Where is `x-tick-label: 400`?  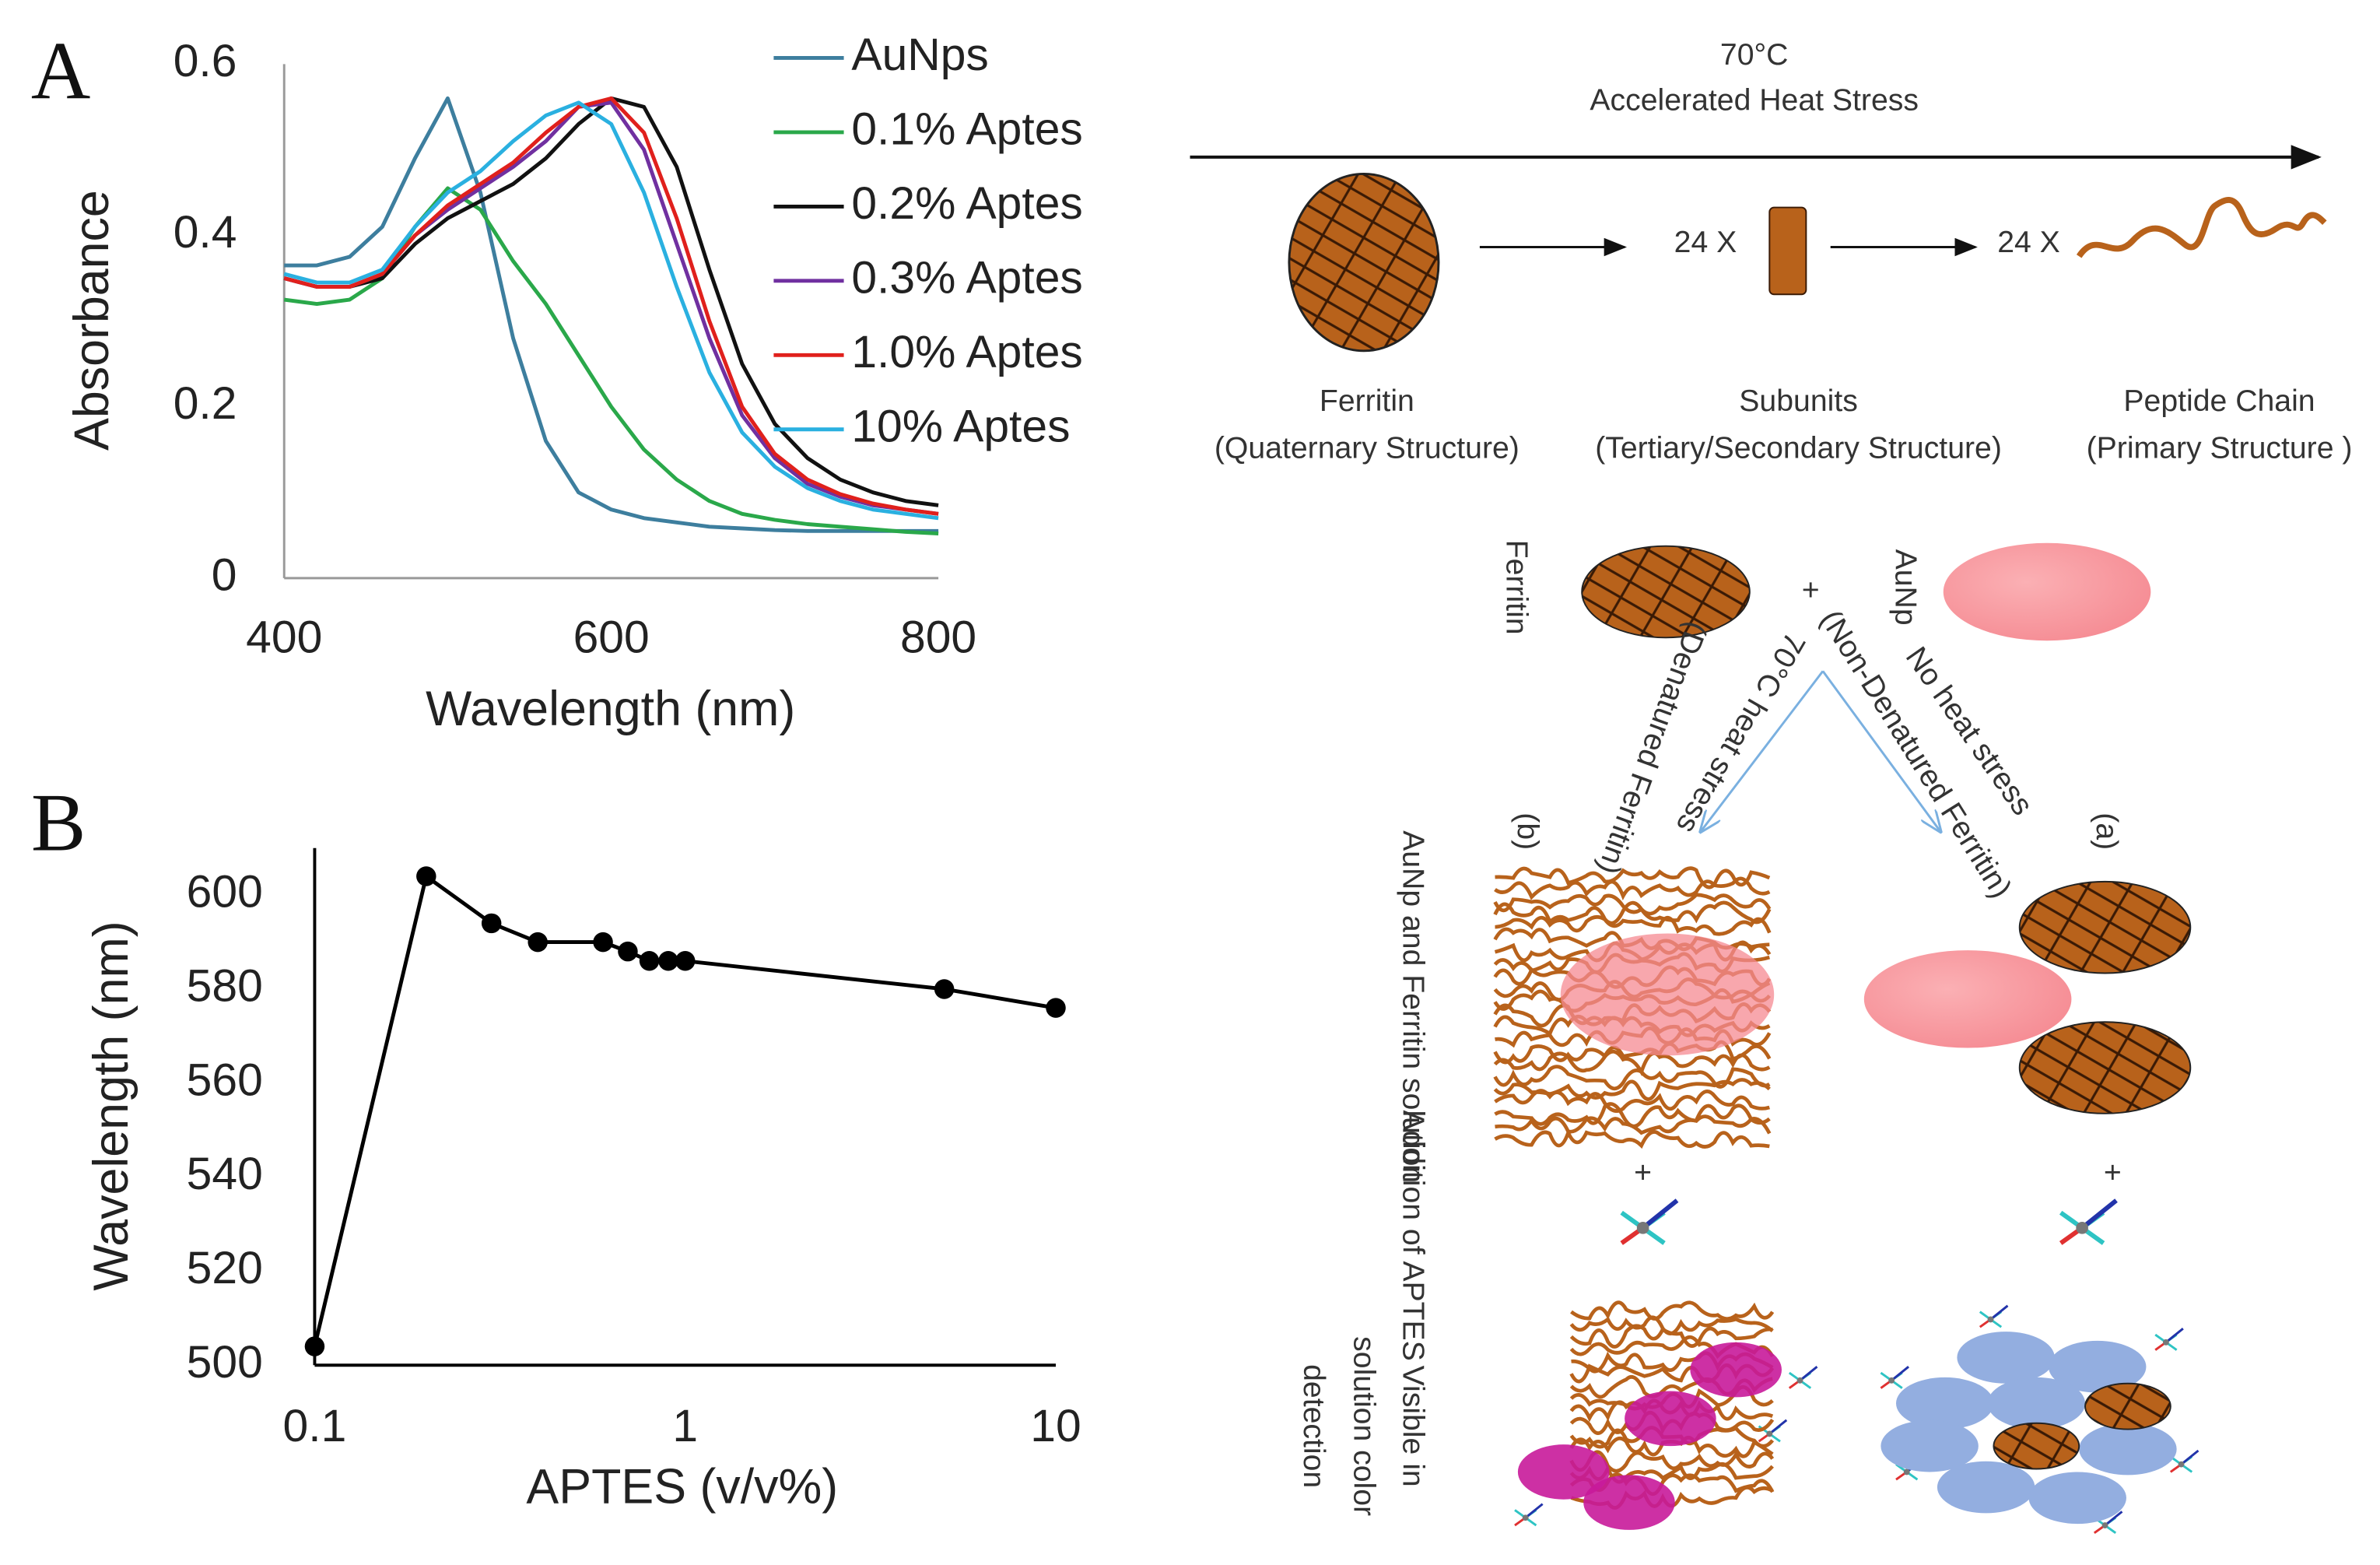 x-tick-label: 400 is located at coordinates (284, 637).